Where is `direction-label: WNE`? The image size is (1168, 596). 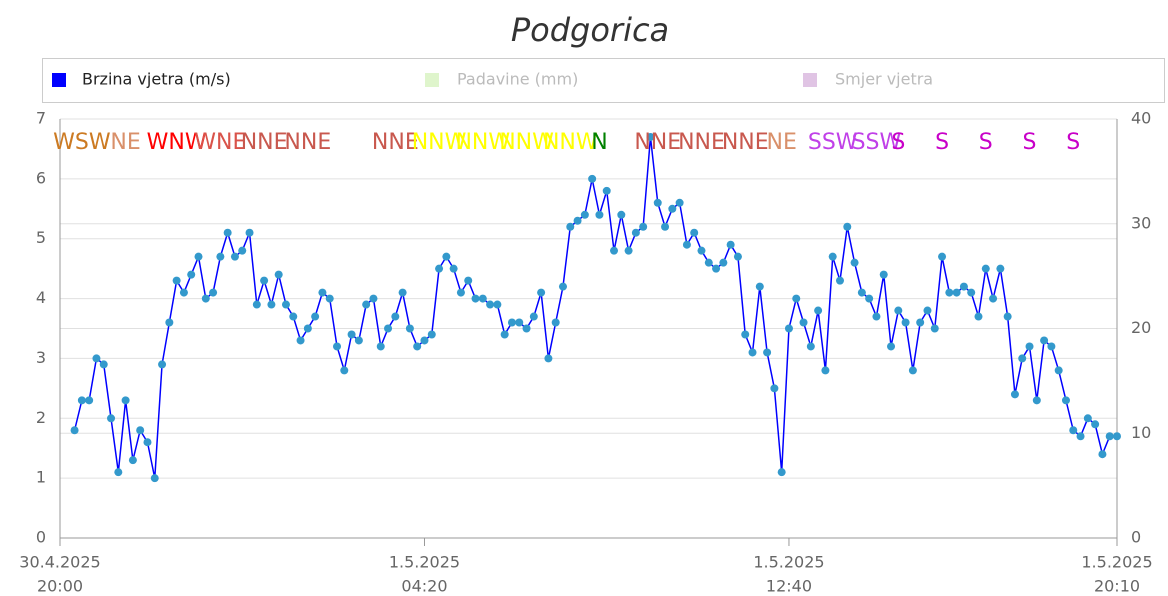 direction-label: WNE is located at coordinates (220, 142).